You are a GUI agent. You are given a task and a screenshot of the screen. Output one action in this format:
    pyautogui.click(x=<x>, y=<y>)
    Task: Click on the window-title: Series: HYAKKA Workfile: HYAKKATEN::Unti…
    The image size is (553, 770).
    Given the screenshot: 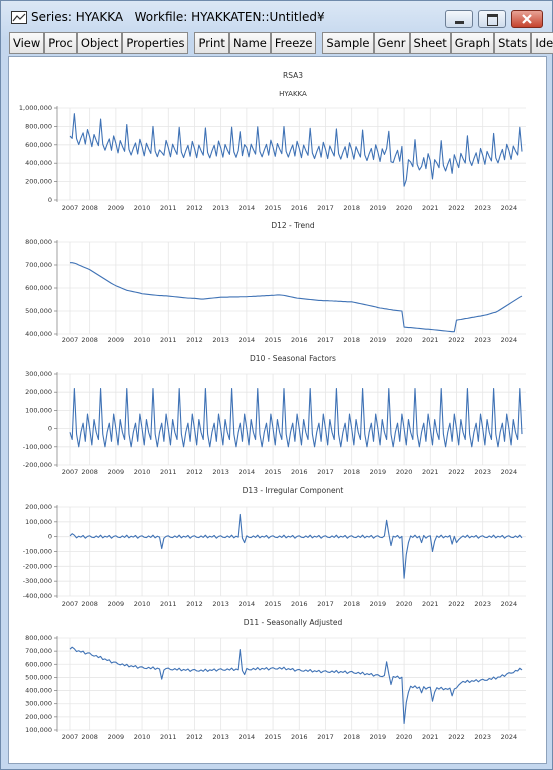 What is the action you would take?
    pyautogui.click(x=178, y=17)
    